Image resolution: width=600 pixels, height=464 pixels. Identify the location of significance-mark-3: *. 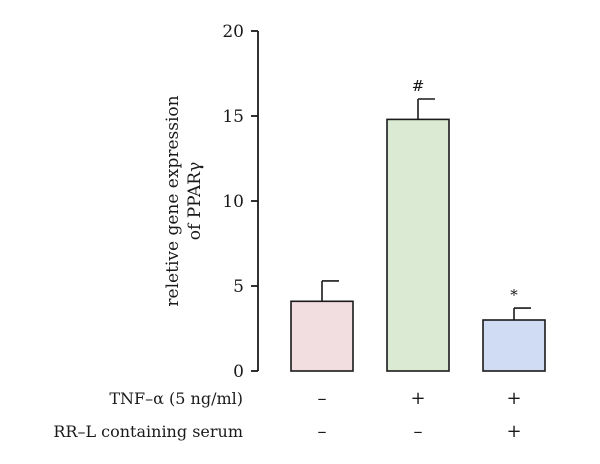
(514, 295).